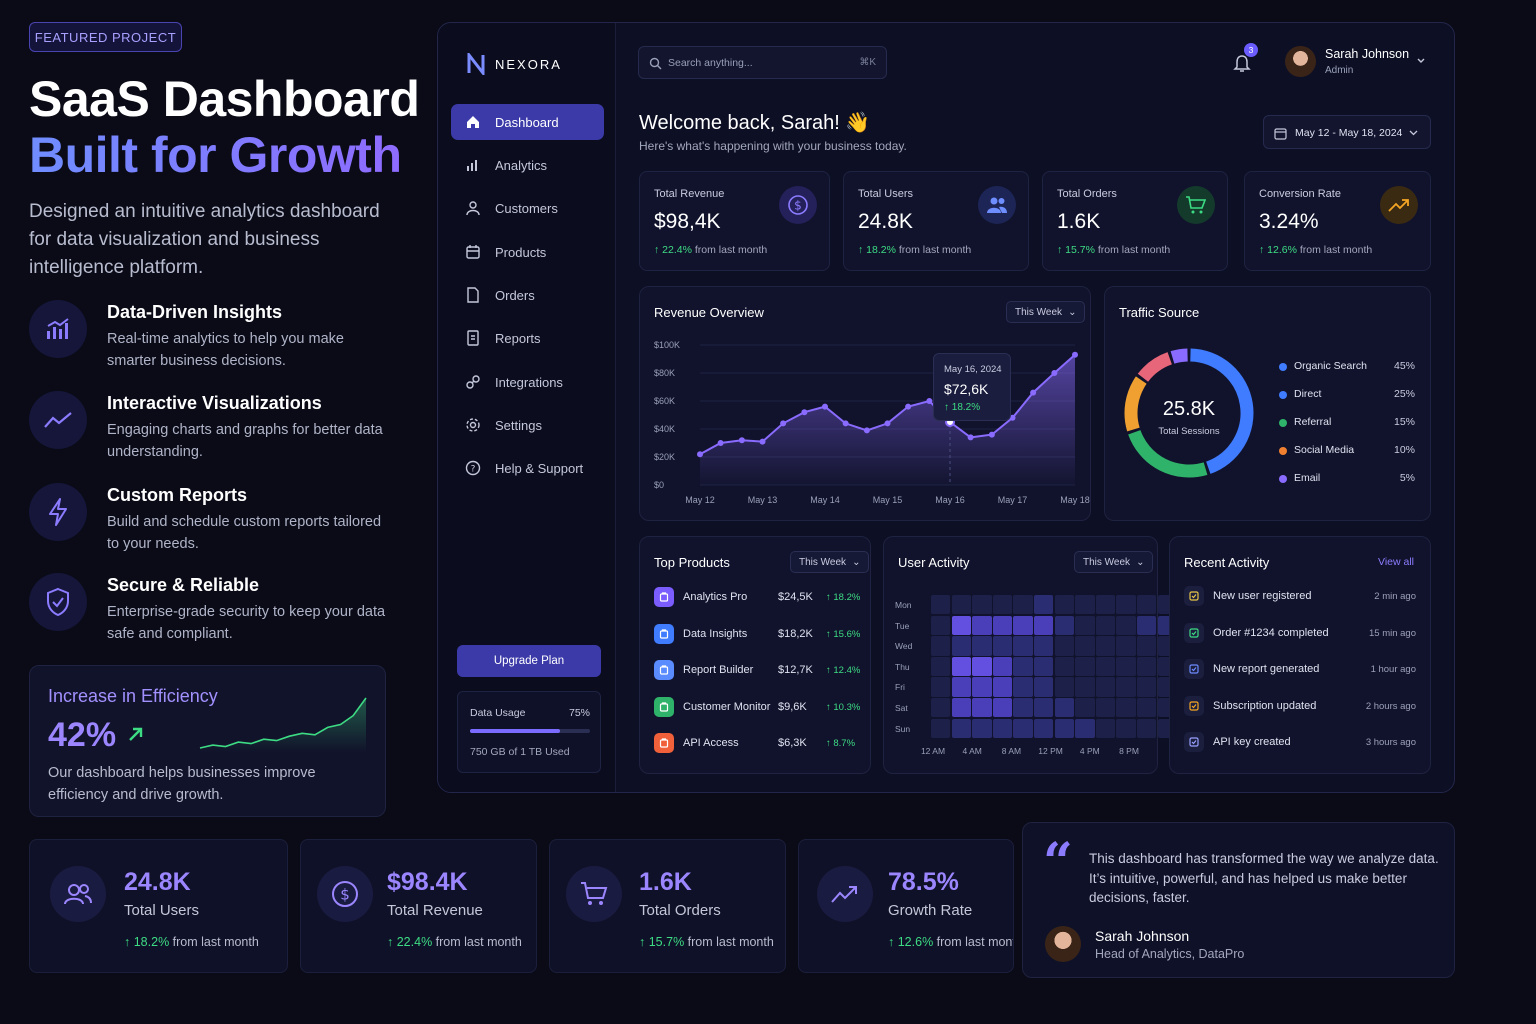 This screenshot has width=1536, height=1024. What do you see at coordinates (759, 744) in the screenshot?
I see `product-row: API Access $6,3K ↑ 8.7%` at bounding box center [759, 744].